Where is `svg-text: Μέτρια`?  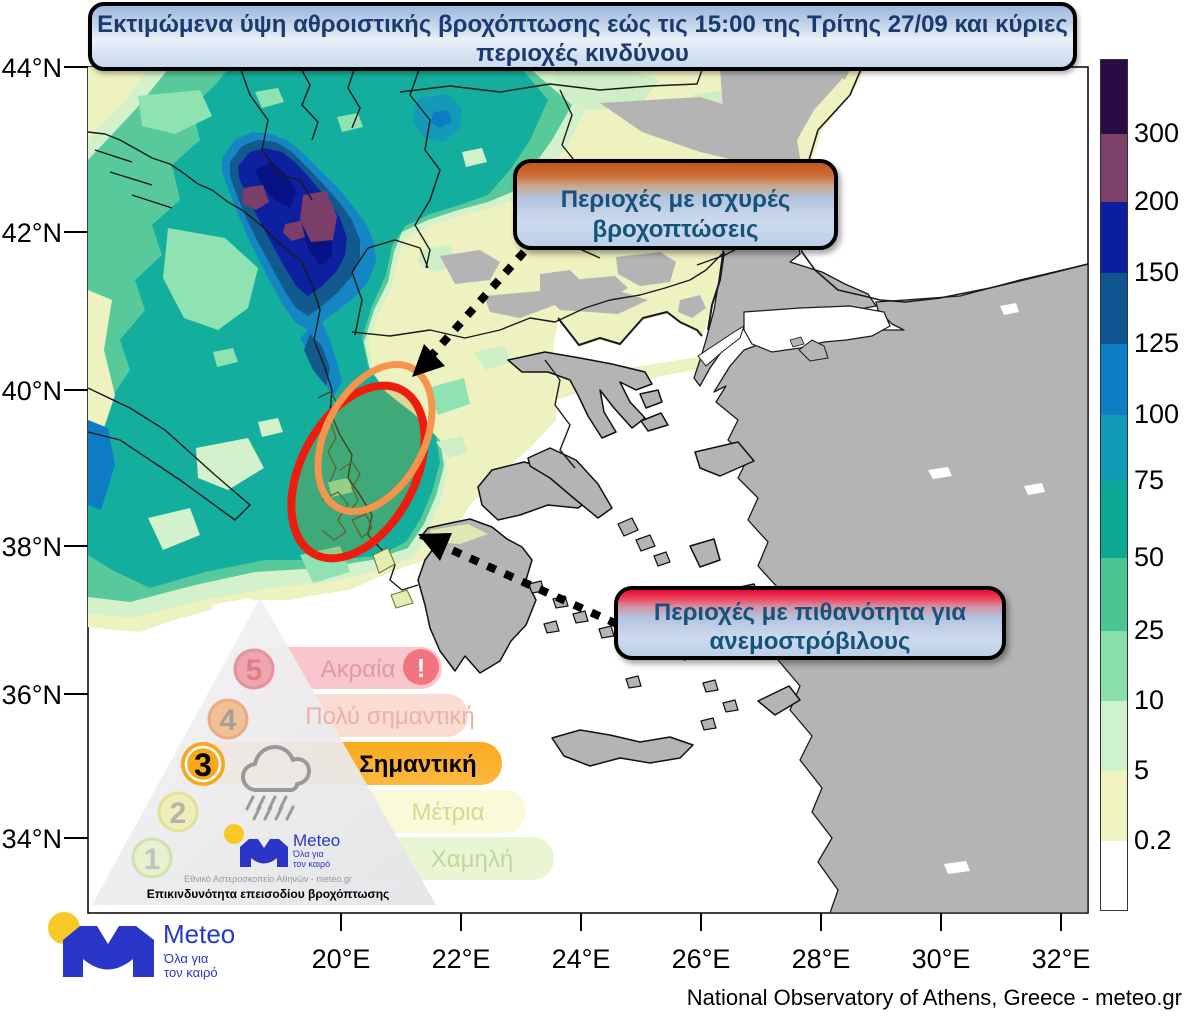 svg-text: Μέτρια is located at coordinates (447, 812).